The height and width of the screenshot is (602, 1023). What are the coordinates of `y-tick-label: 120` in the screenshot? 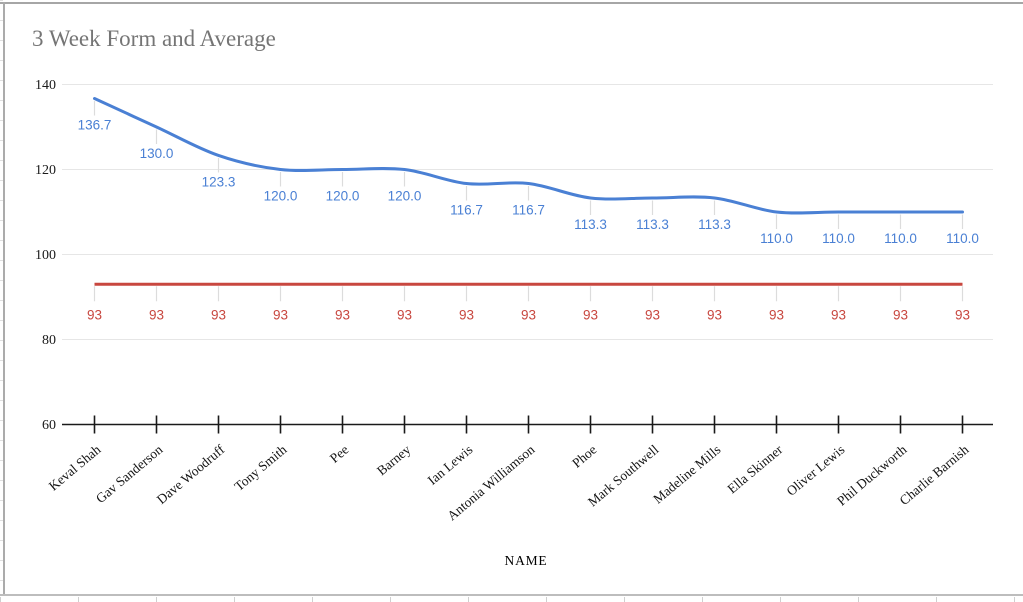 It's located at (45, 170).